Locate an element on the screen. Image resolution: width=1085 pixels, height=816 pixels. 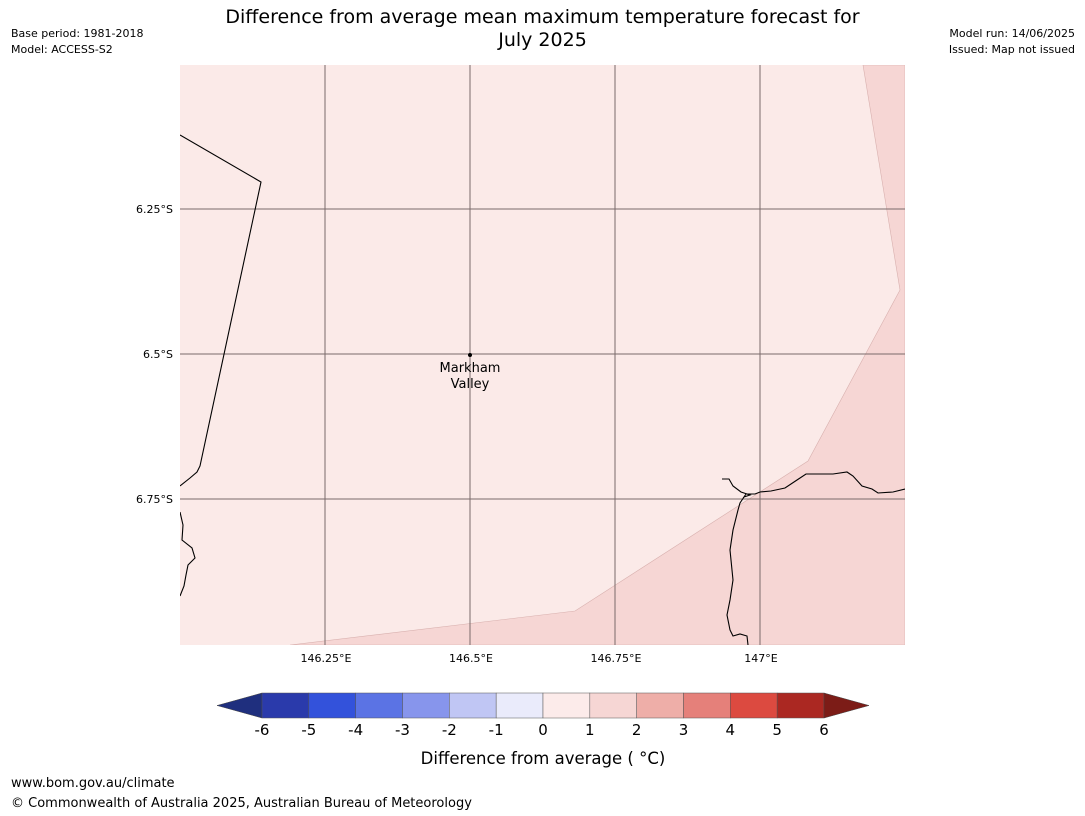
lat-label-6-75: 6.75°S is located at coordinates (154, 499).